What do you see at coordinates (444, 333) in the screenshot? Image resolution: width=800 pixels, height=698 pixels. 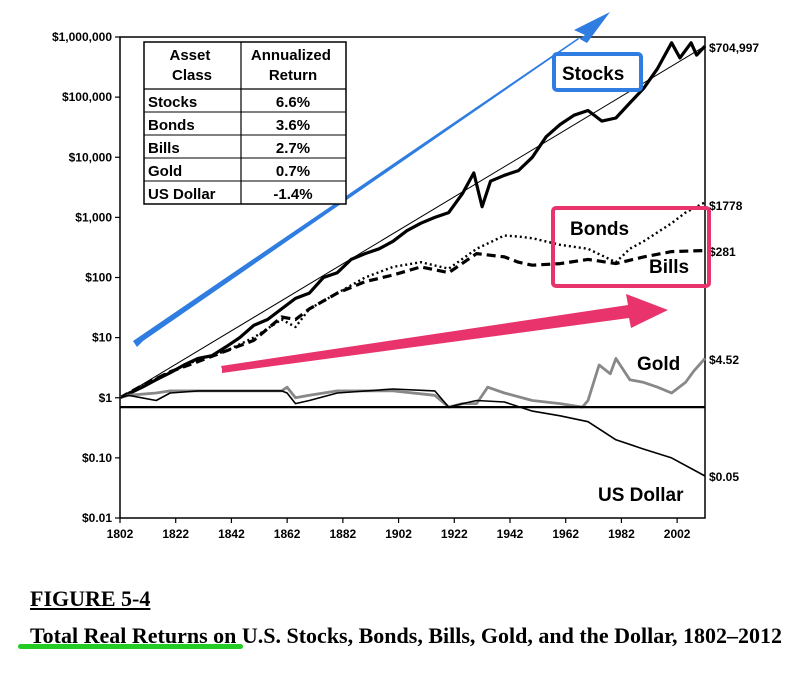 I see `bonds-trend-arrow` at bounding box center [444, 333].